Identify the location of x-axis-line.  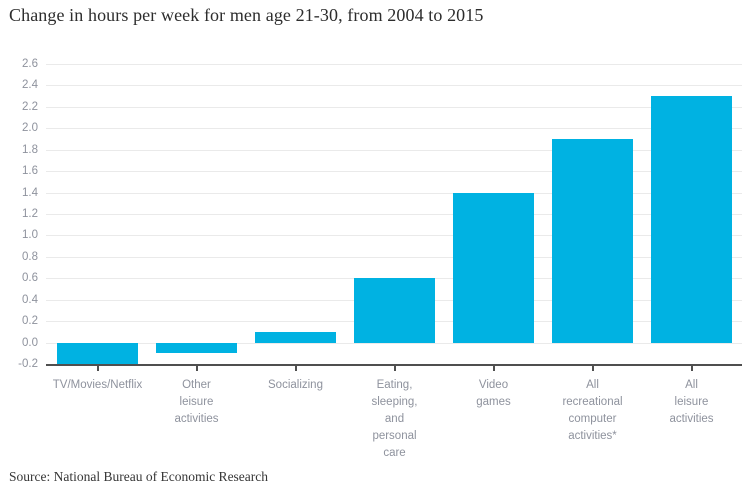
(394, 364).